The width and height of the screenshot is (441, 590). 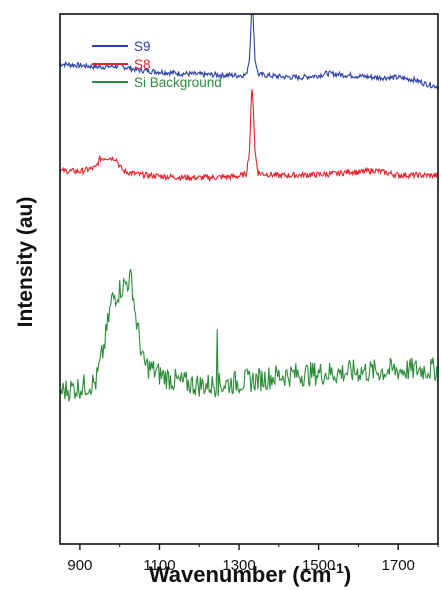 I want to click on x-axis-title-text: Wavenumber (cm, so click(x=240, y=574).